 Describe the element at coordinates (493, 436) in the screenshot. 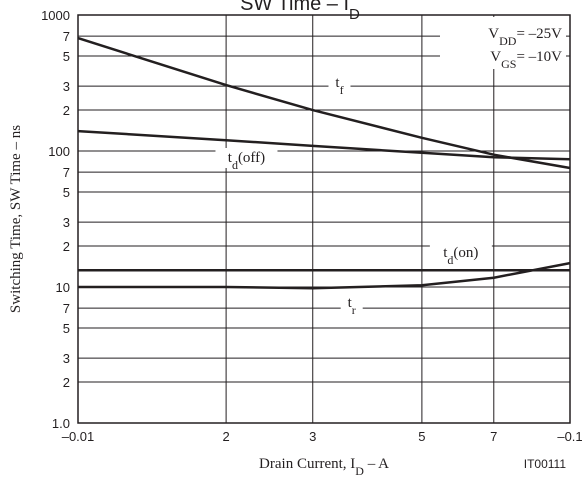

I see `x-tick-label: 7` at that location.